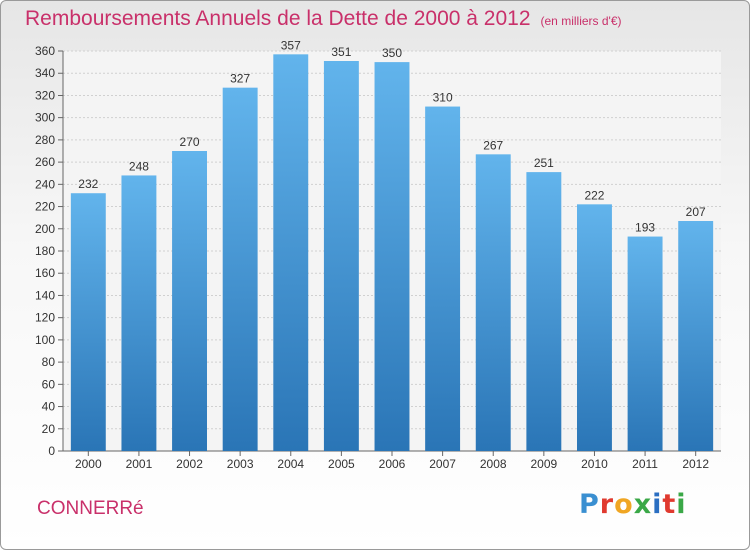 Image resolution: width=750 pixels, height=550 pixels. Describe the element at coordinates (240, 464) in the screenshot. I see `x-tick-label: 2003` at that location.